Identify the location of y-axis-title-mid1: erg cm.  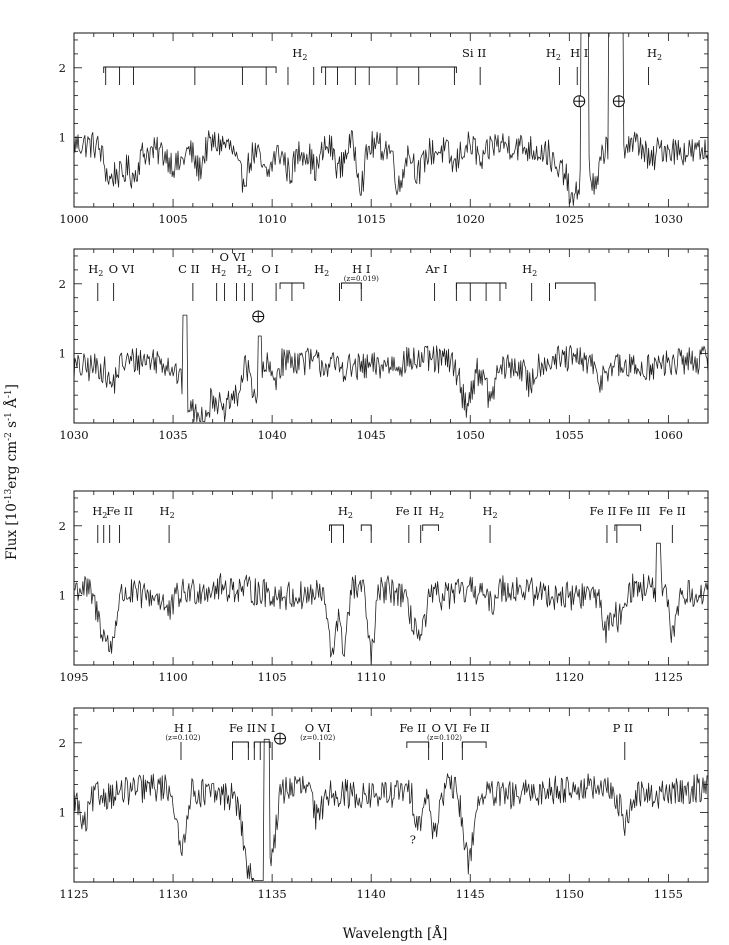
(12, 465).